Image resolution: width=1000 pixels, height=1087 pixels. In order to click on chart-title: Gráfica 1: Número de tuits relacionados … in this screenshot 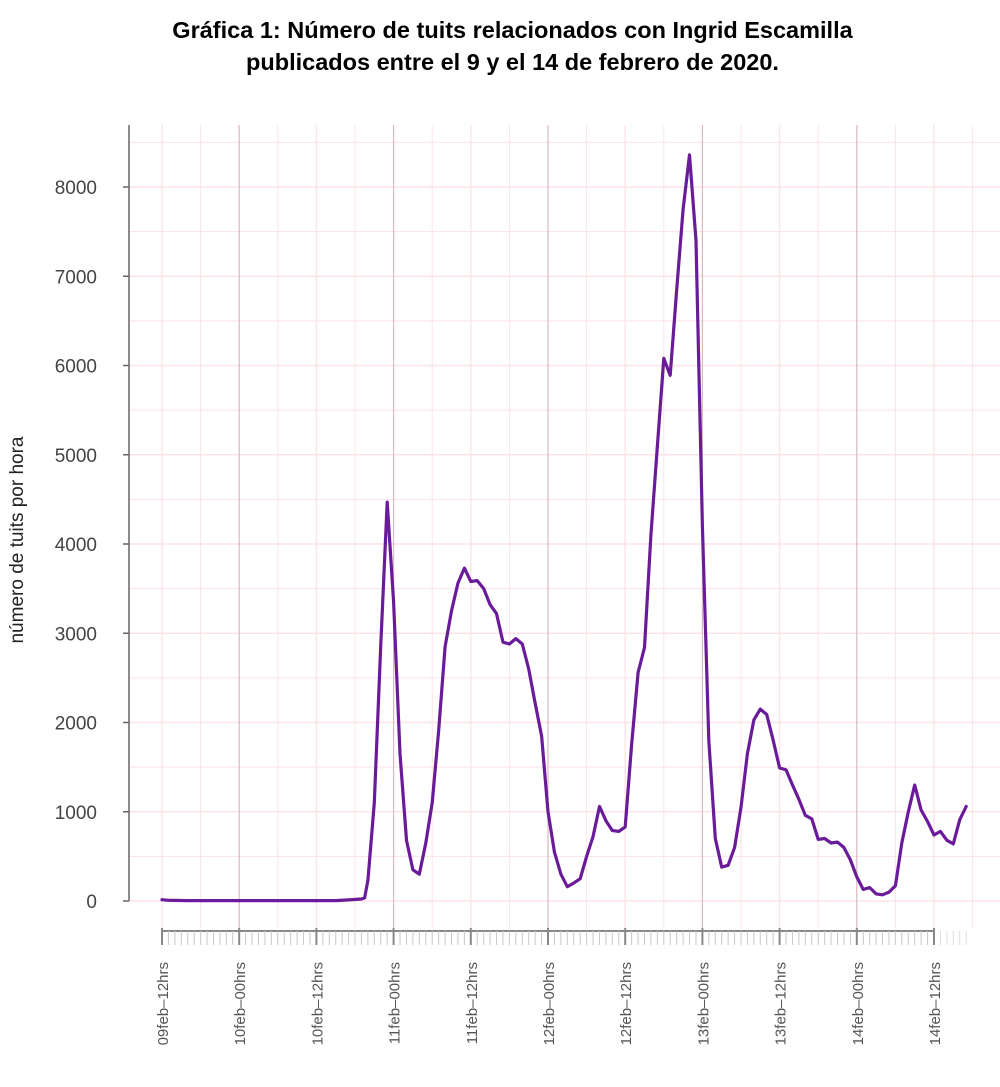, I will do `click(500, 46)`.